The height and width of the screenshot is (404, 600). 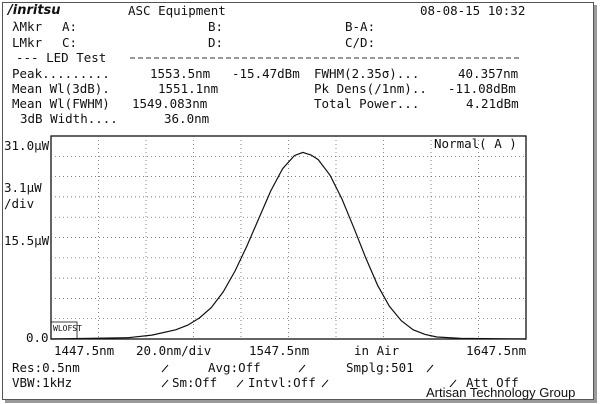 I want to click on marker-d-label: D:, so click(x=216, y=42).